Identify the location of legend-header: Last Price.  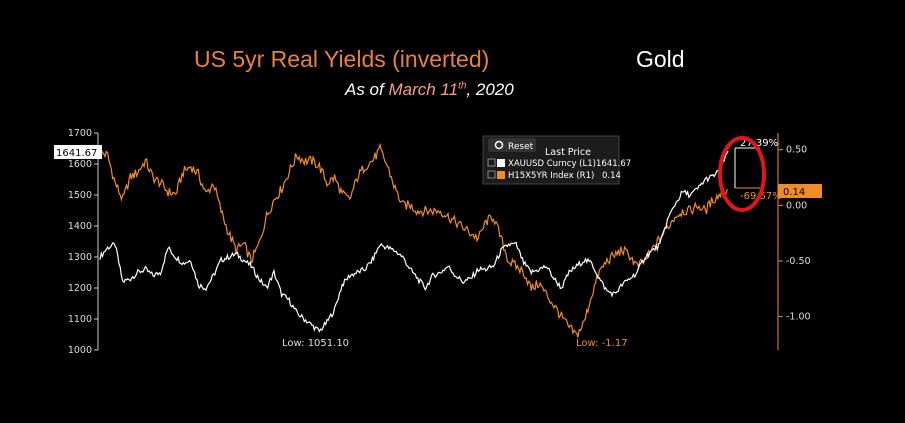
(568, 152).